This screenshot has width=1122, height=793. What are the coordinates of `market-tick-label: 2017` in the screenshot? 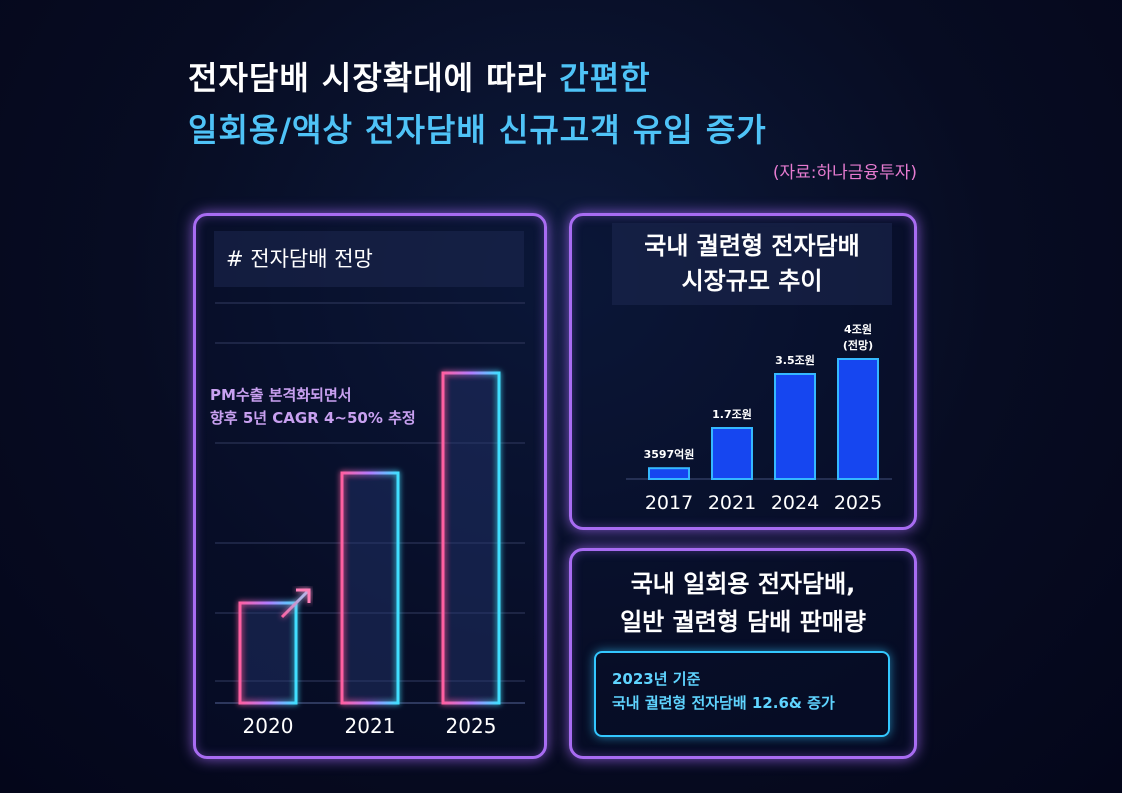 It's located at (669, 503).